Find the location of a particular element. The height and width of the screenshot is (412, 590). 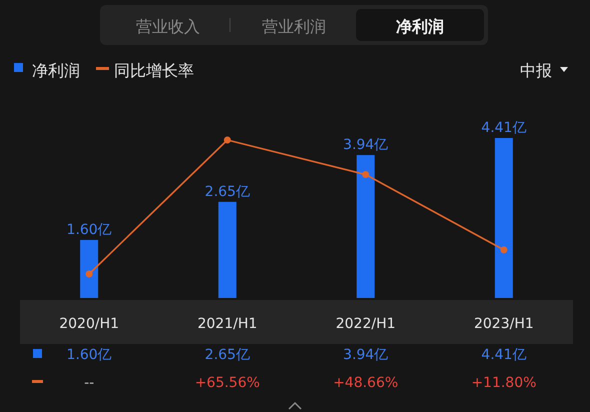

data-label: +65.56% is located at coordinates (227, 383).